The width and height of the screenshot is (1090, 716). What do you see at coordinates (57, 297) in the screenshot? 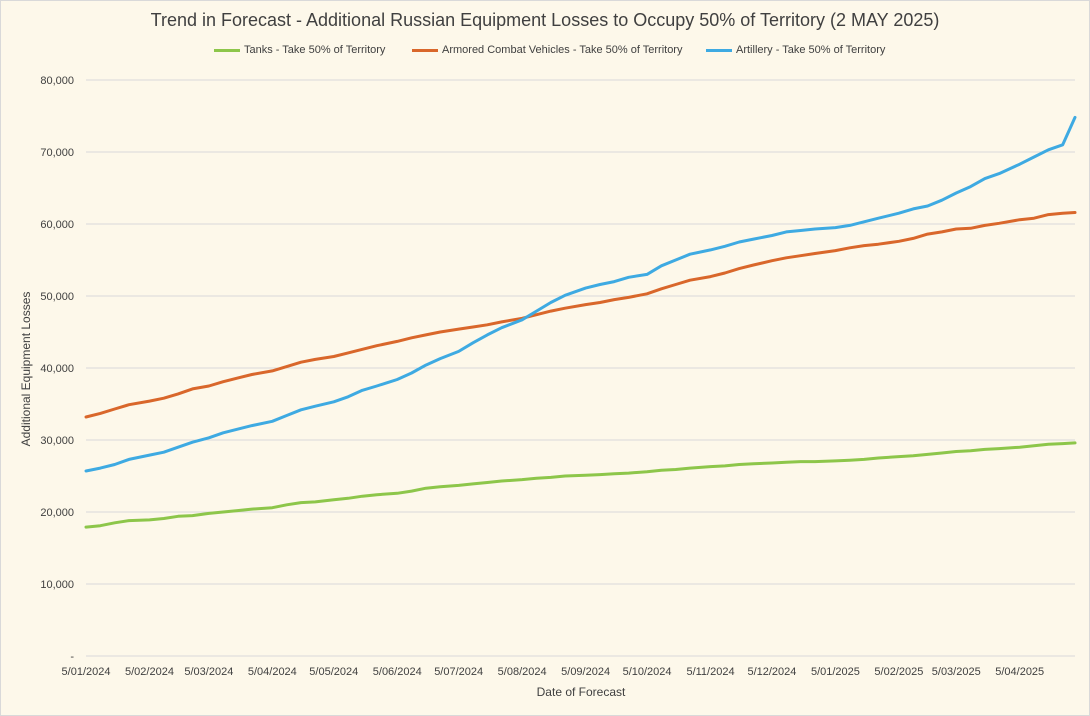
I see `y-tick-label: 50,000` at bounding box center [57, 297].